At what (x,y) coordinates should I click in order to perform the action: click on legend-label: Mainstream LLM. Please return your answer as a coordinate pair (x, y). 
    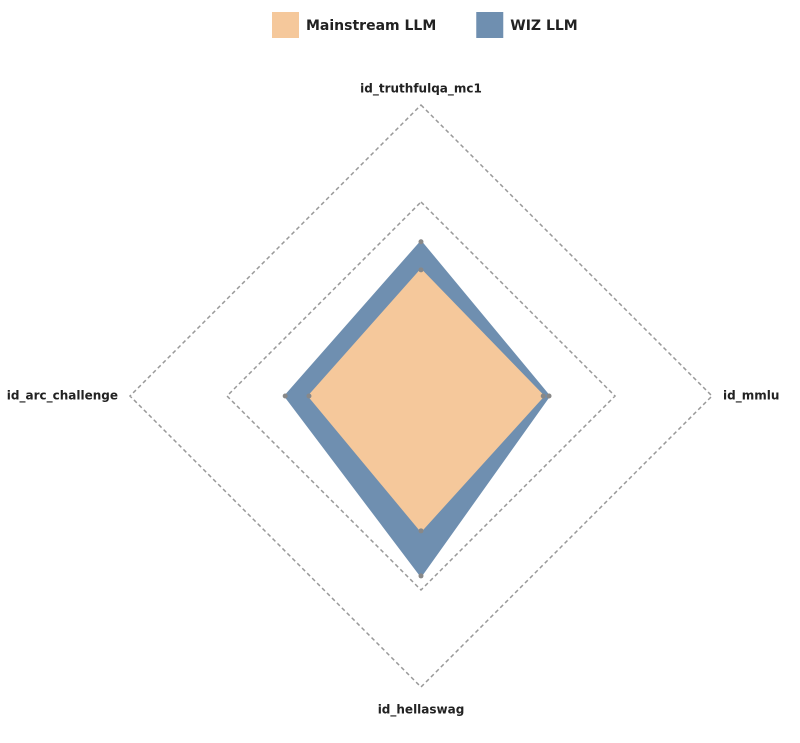
    Looking at the image, I should click on (371, 26).